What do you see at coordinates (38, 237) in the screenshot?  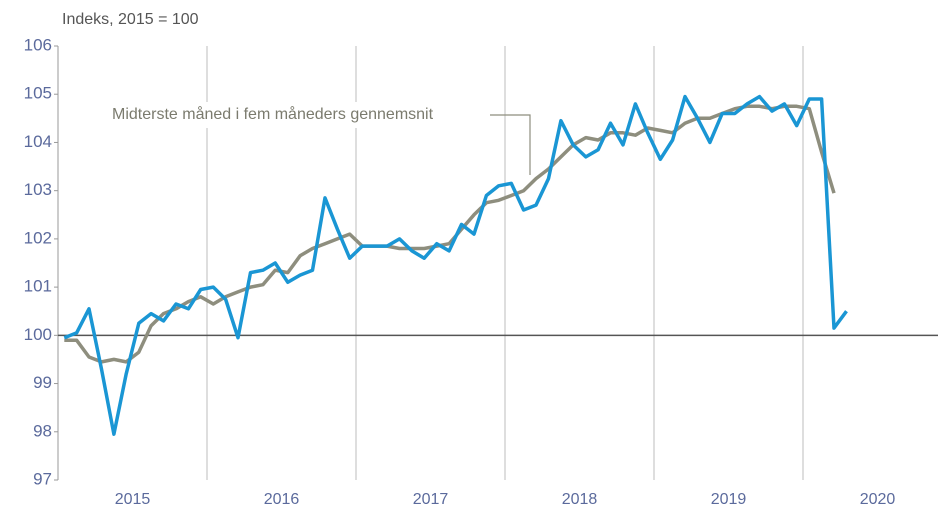 I see `y-tick-label: 102` at bounding box center [38, 237].